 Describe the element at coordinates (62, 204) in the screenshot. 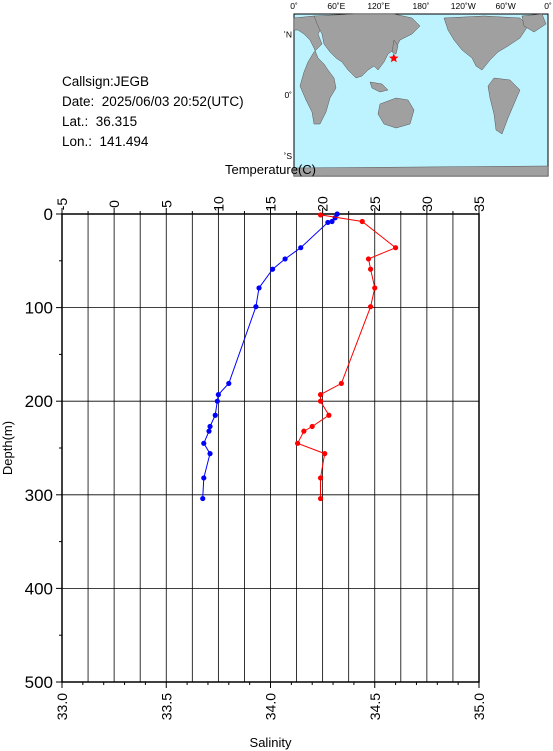

I see `temperature-tick-label: -5` at that location.